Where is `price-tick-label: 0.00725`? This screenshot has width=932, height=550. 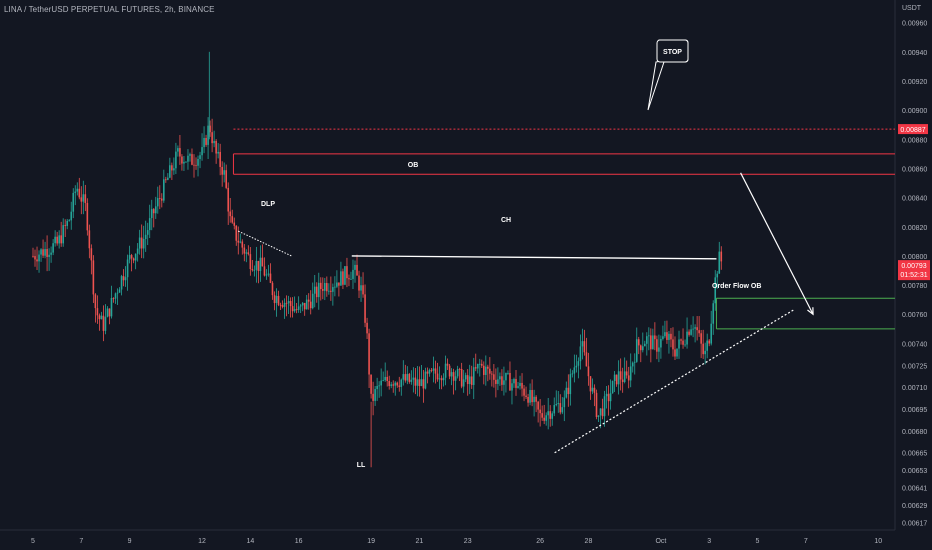 price-tick-label: 0.00725 is located at coordinates (914, 366).